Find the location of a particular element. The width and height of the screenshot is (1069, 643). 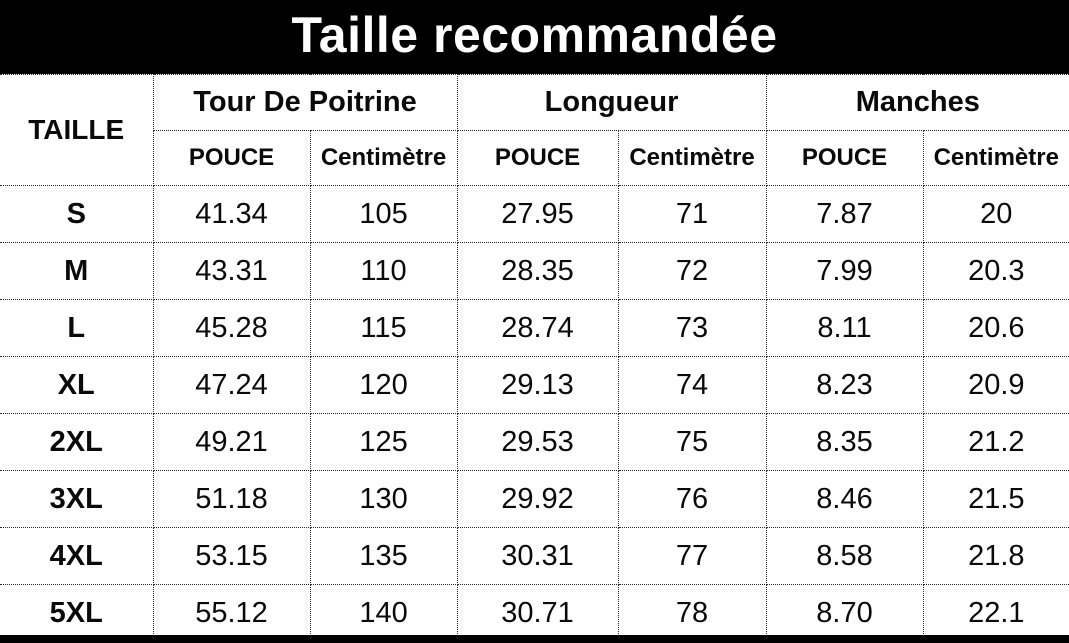

measurement-value: 21.5 is located at coordinates (995, 499).